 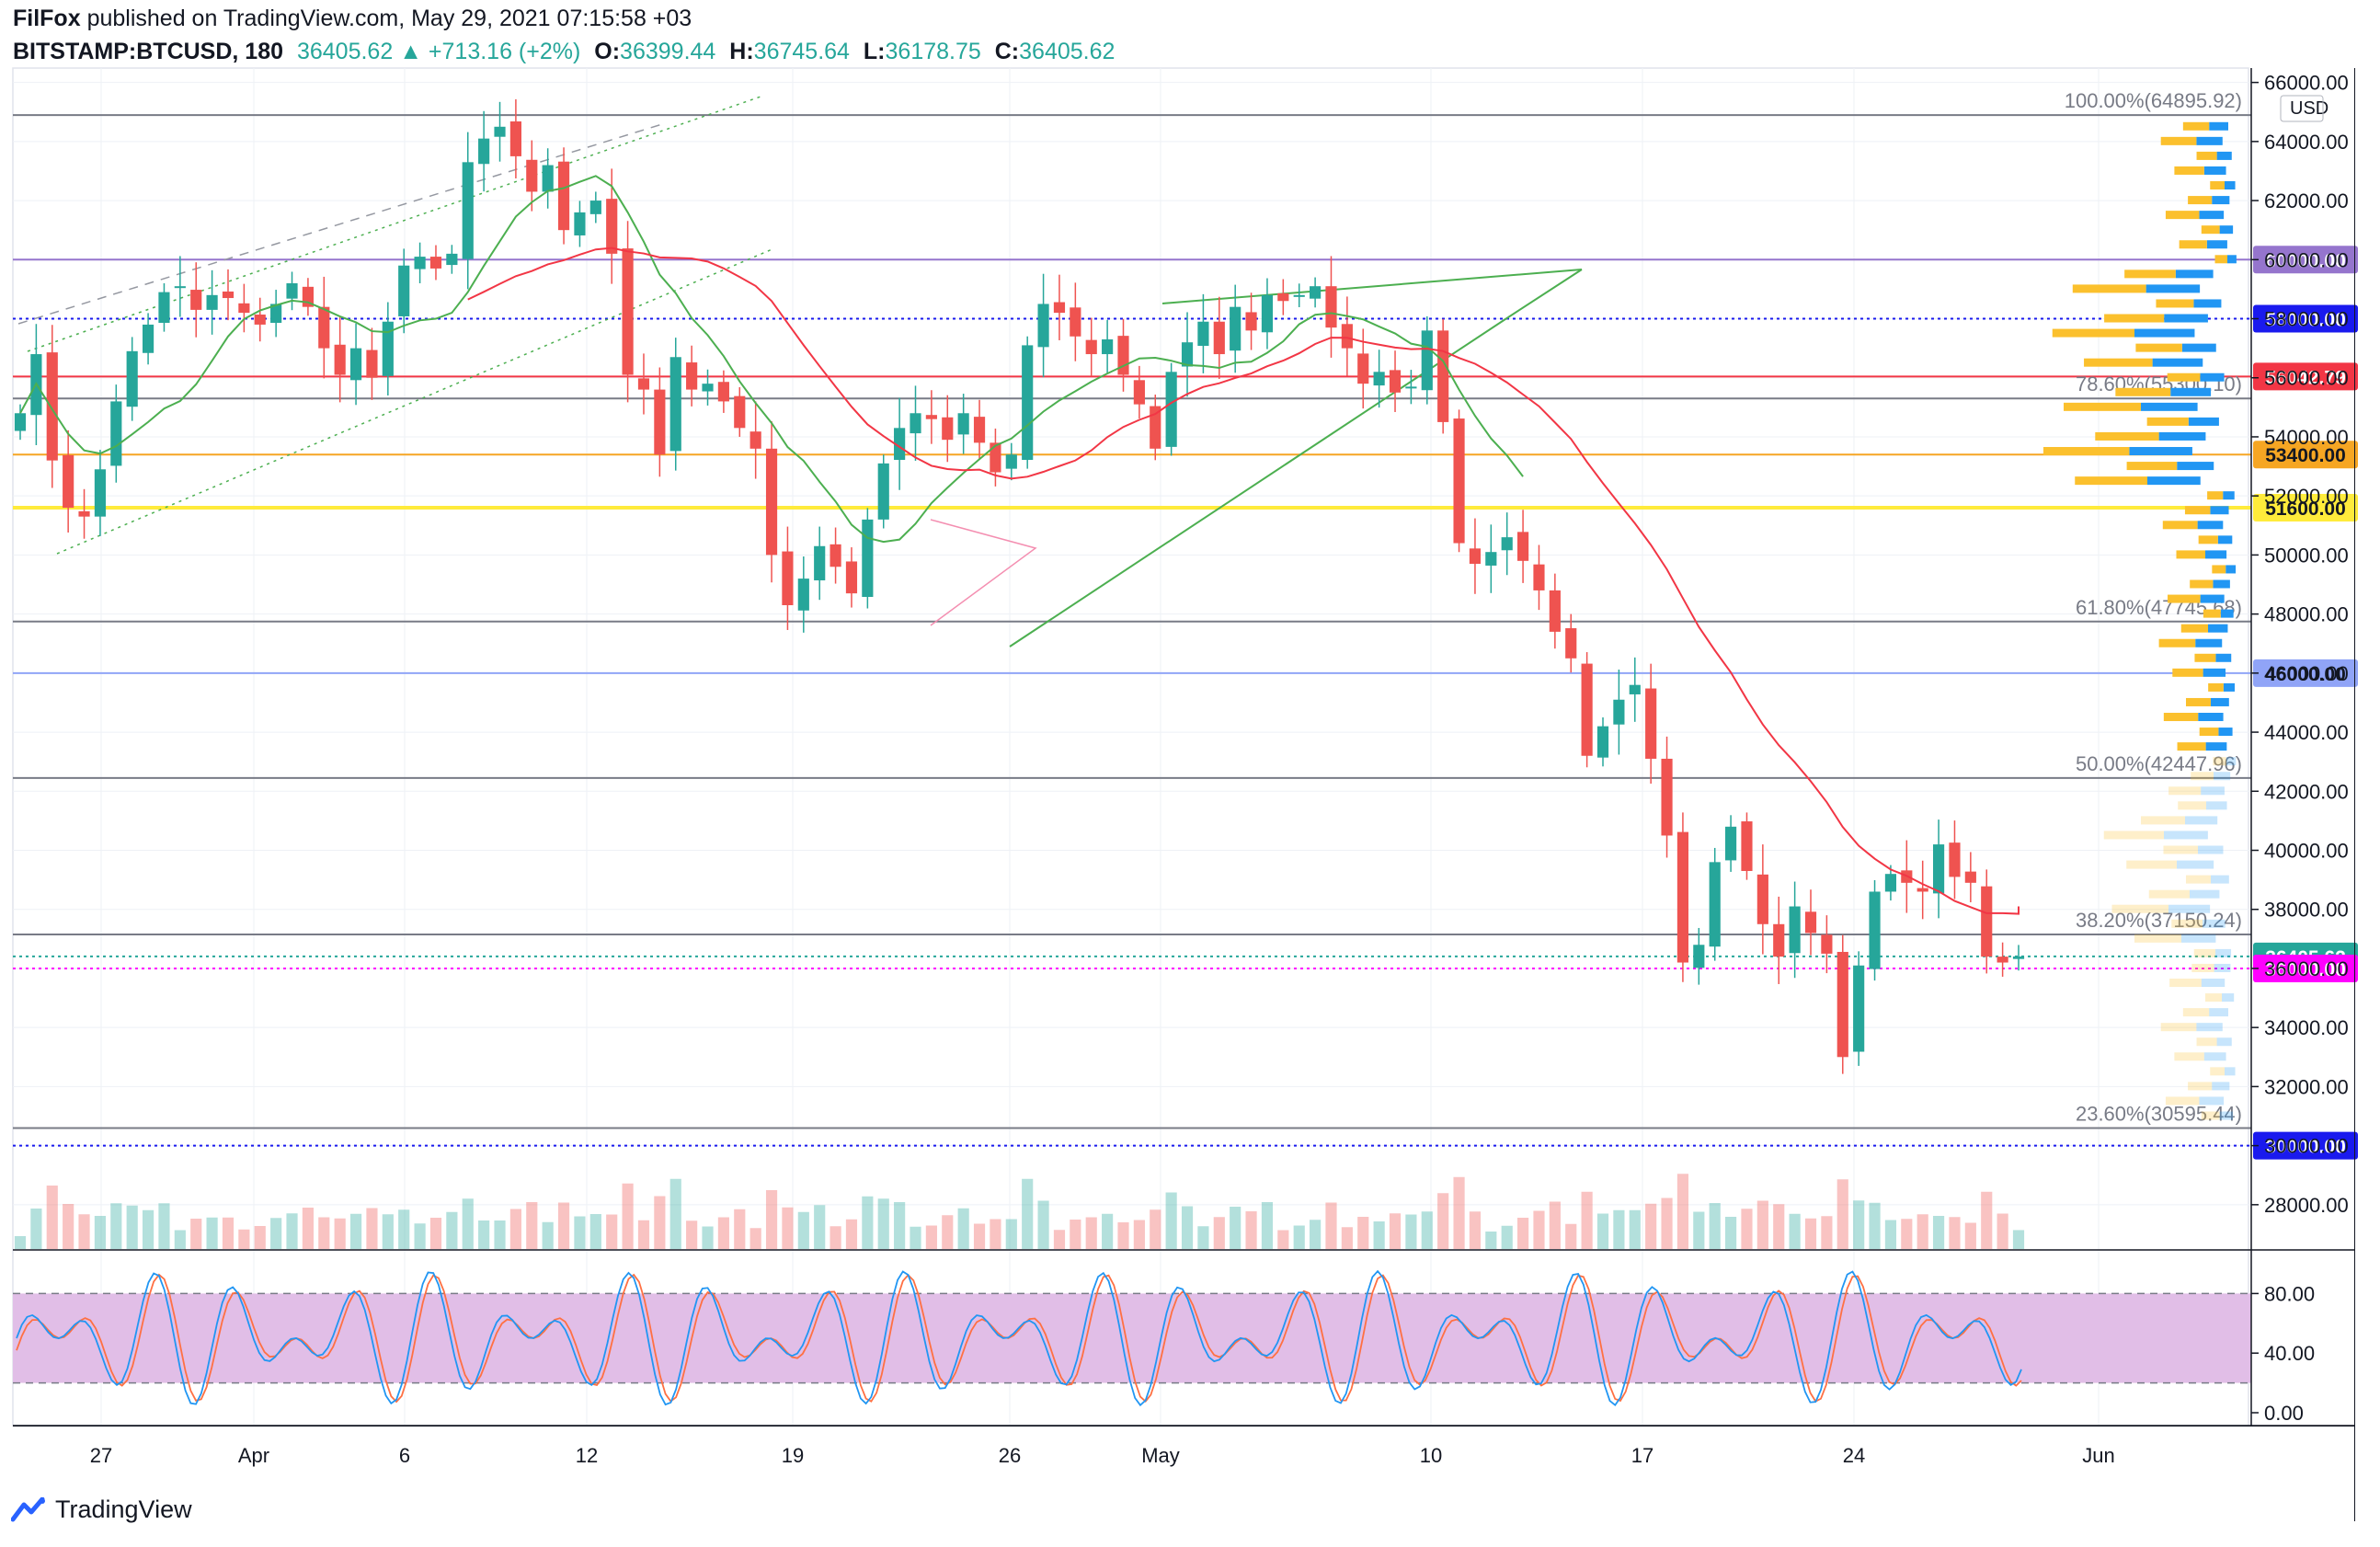 What do you see at coordinates (148, 51) in the screenshot?
I see `symbol-name: BITSTAMP:BTCUSD, 180` at bounding box center [148, 51].